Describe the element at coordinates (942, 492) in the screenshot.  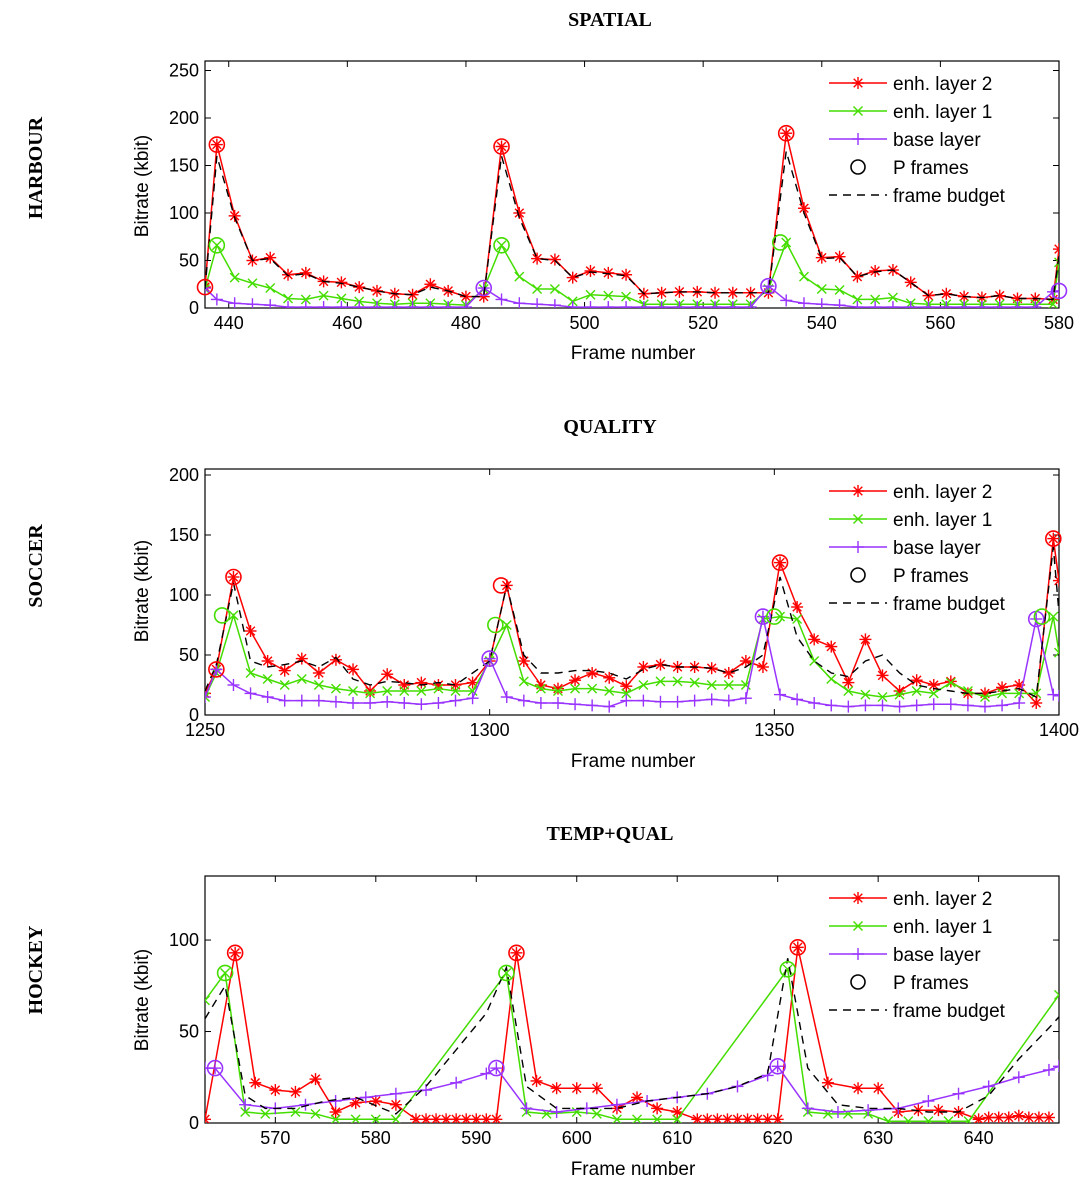
I see `legend-label: enh. layer 2` at that location.